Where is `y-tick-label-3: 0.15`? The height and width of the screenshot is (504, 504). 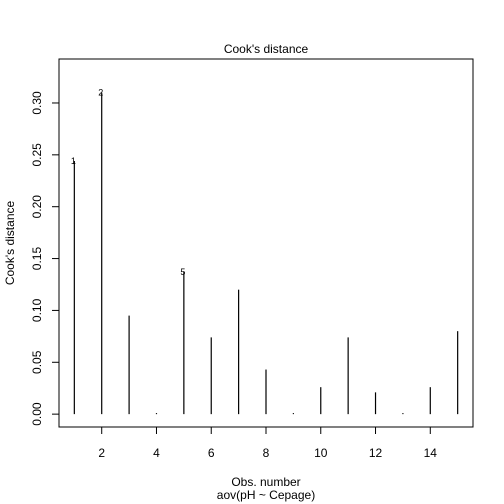
y-tick-label-3: 0.15 is located at coordinates (37, 259).